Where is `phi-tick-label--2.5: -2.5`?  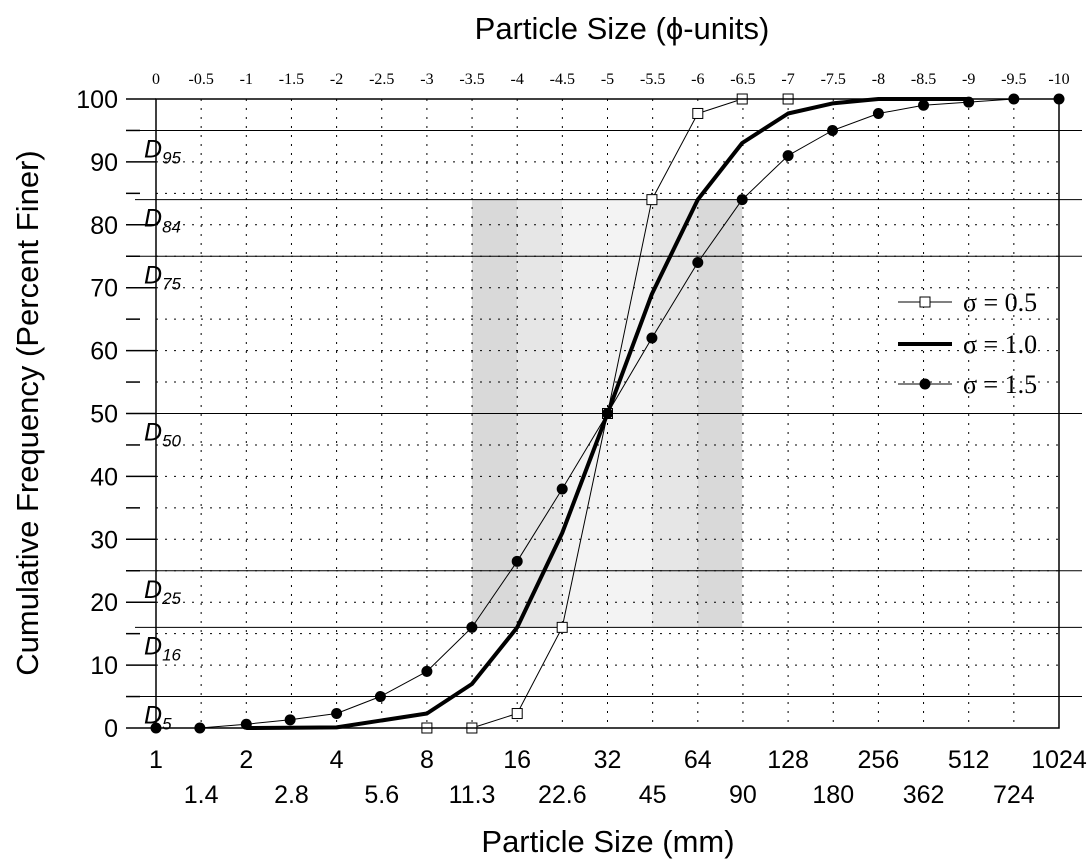 phi-tick-label--2.5: -2.5 is located at coordinates (381, 79).